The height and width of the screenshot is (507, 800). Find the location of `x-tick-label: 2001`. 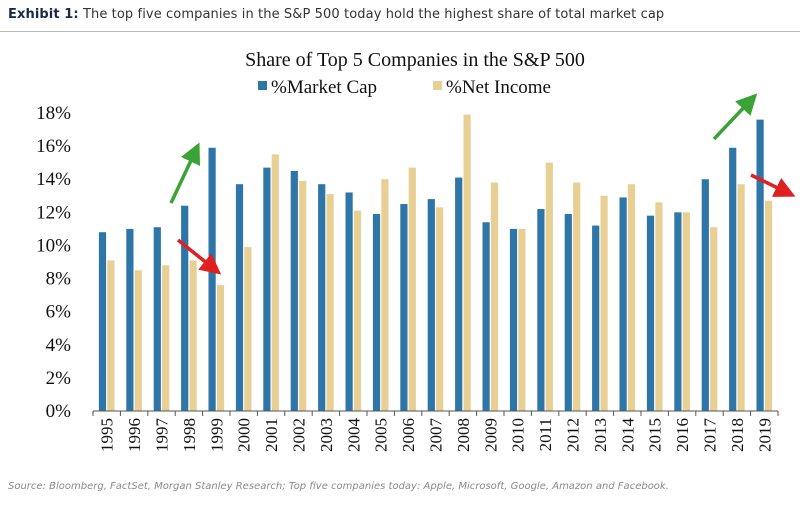

x-tick-label: 2001 is located at coordinates (271, 435).